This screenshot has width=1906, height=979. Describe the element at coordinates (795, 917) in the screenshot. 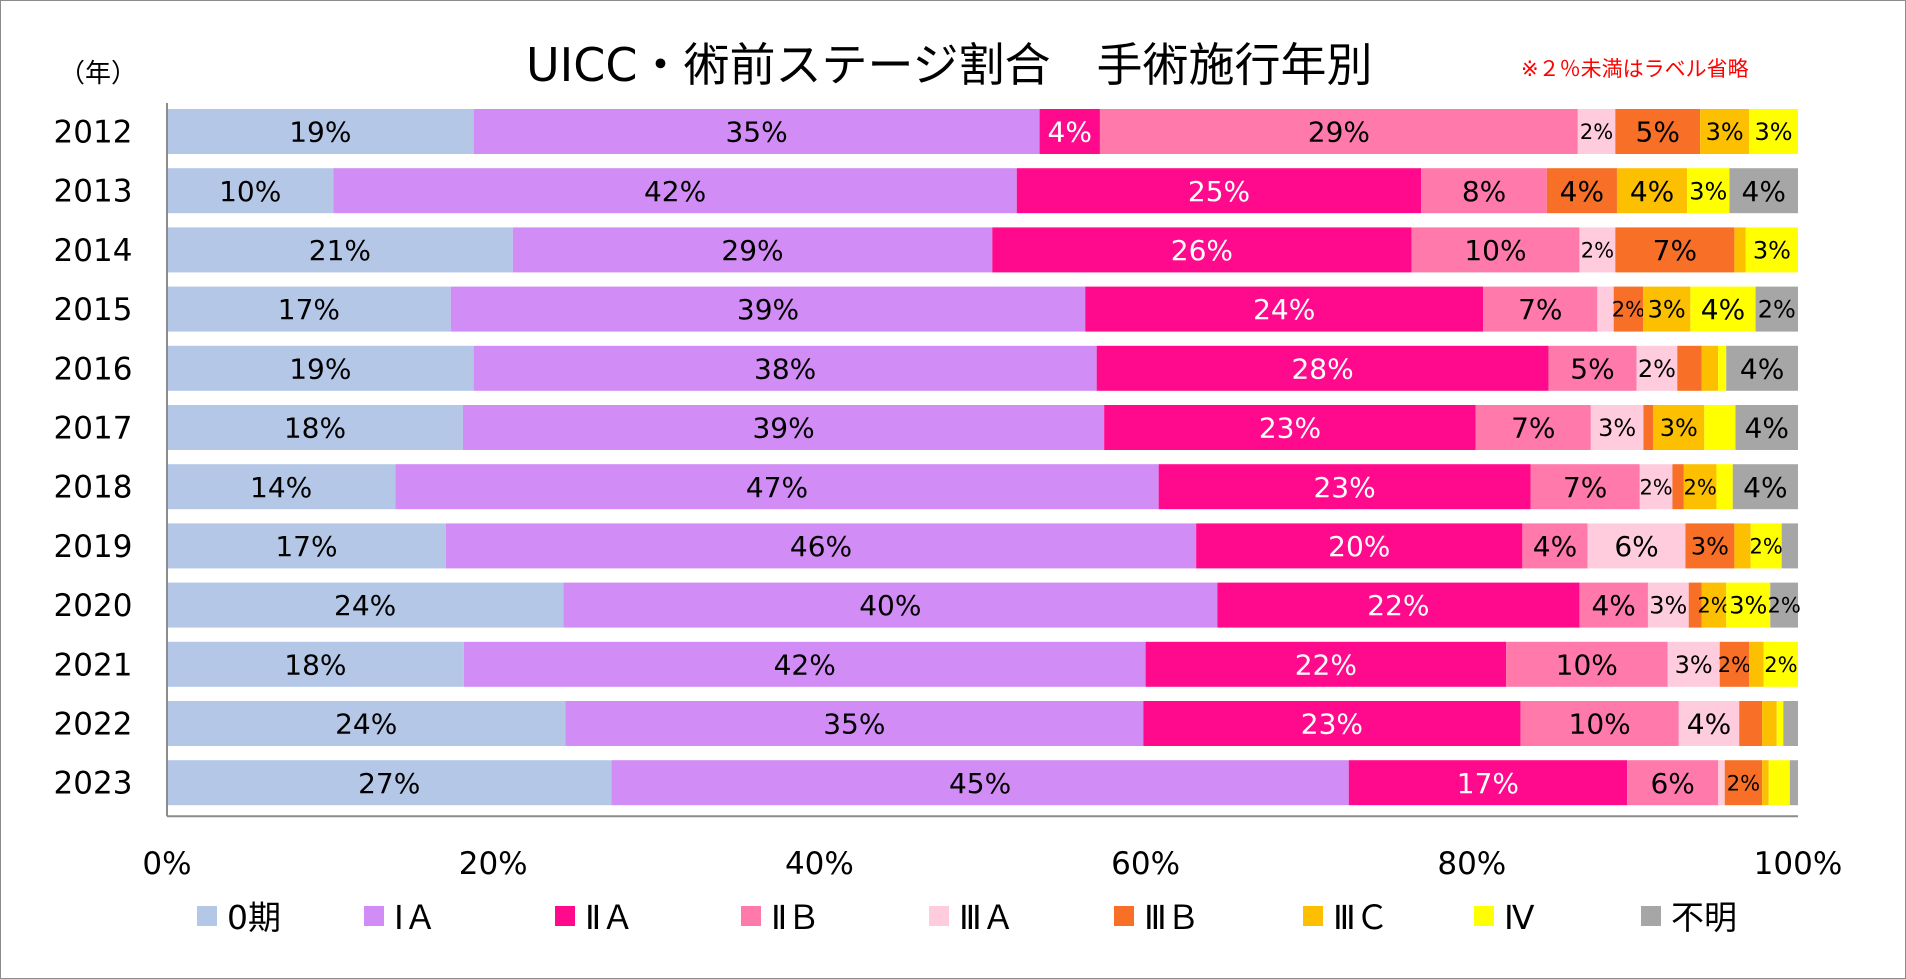

I see `legend-label-3: ⅡＢ` at that location.